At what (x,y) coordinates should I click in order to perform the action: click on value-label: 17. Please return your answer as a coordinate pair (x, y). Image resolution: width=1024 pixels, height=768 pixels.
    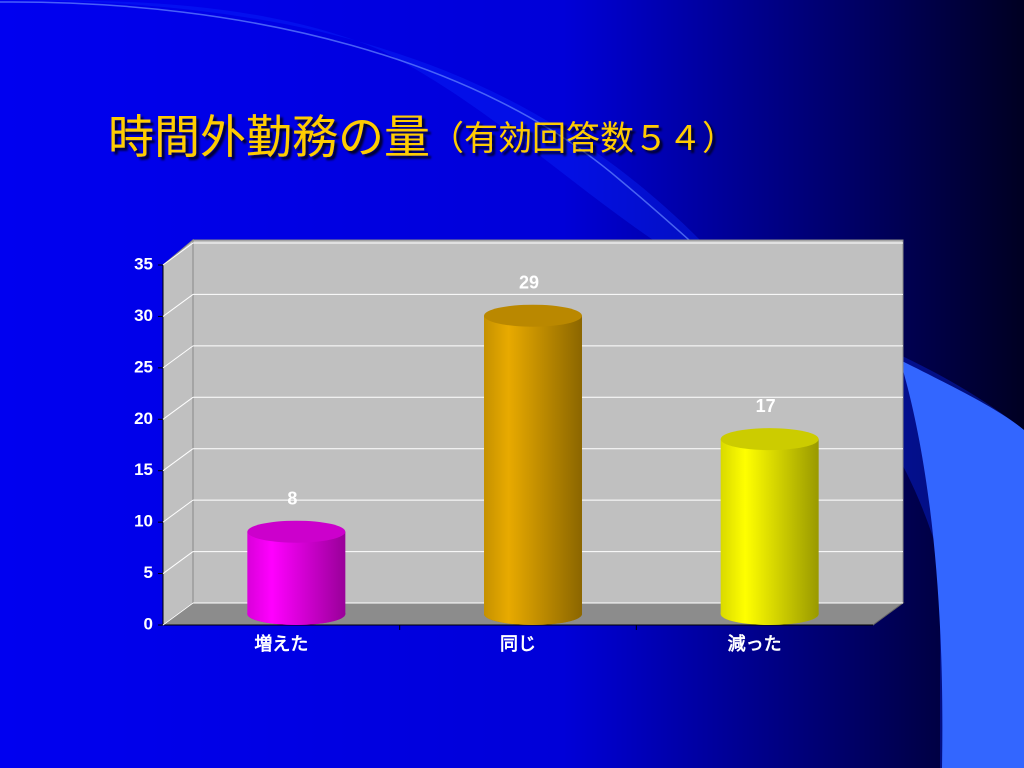
    Looking at the image, I should click on (766, 406).